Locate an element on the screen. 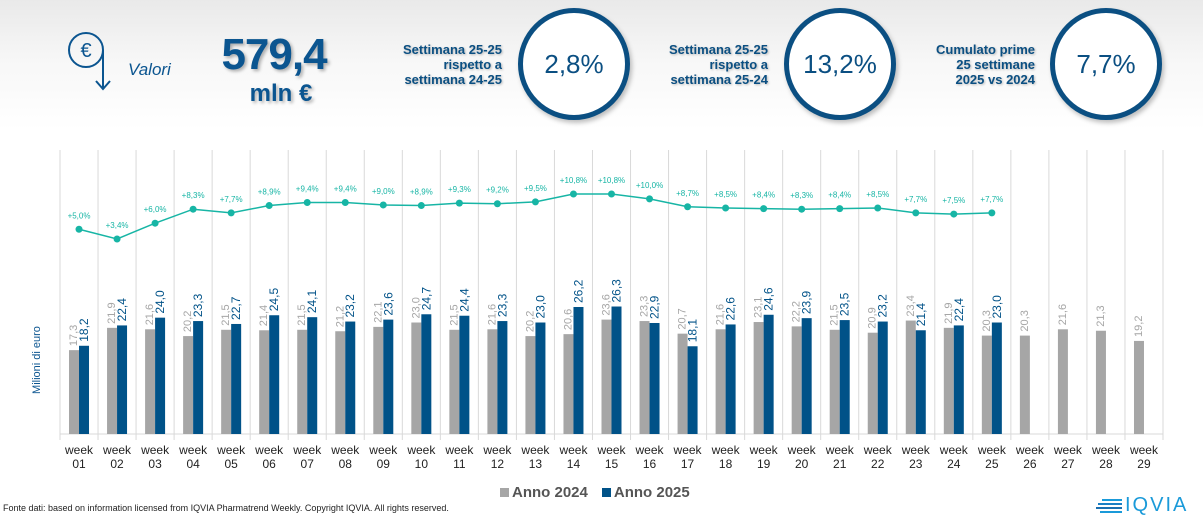 Image resolution: width=1203 pixels, height=517 pixels. bar-label-2024: 20,9 is located at coordinates (873, 317).